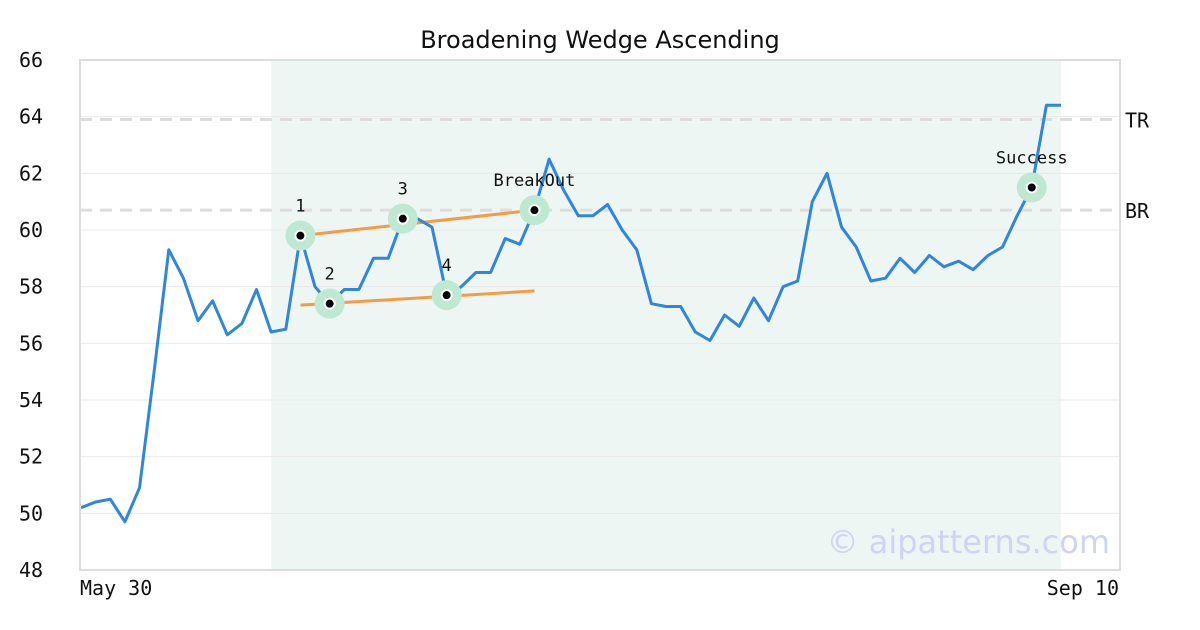  What do you see at coordinates (447, 266) in the screenshot?
I see `point-label: 4` at bounding box center [447, 266].